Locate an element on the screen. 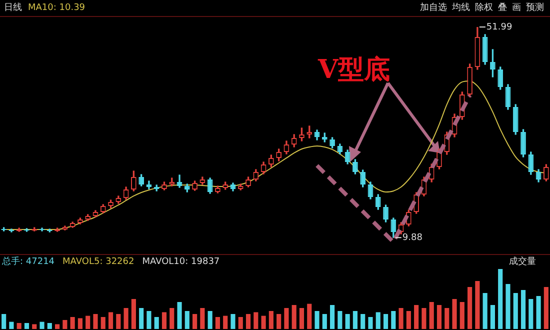 The width and height of the screenshot is (550, 330). annotation: 9.88 is located at coordinates (412, 237).